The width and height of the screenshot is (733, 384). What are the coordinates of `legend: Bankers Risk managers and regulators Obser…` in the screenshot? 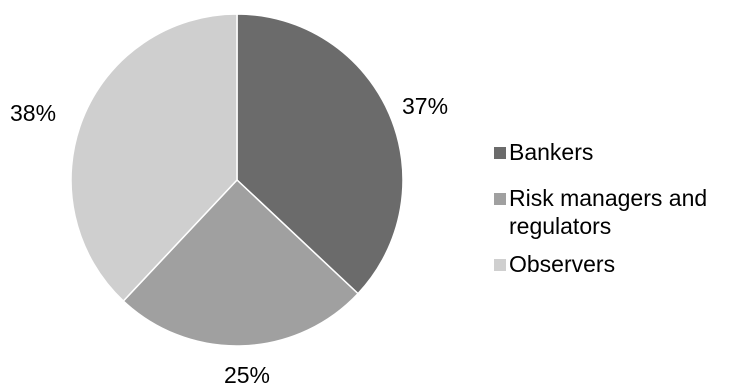 It's located at (612, 217).